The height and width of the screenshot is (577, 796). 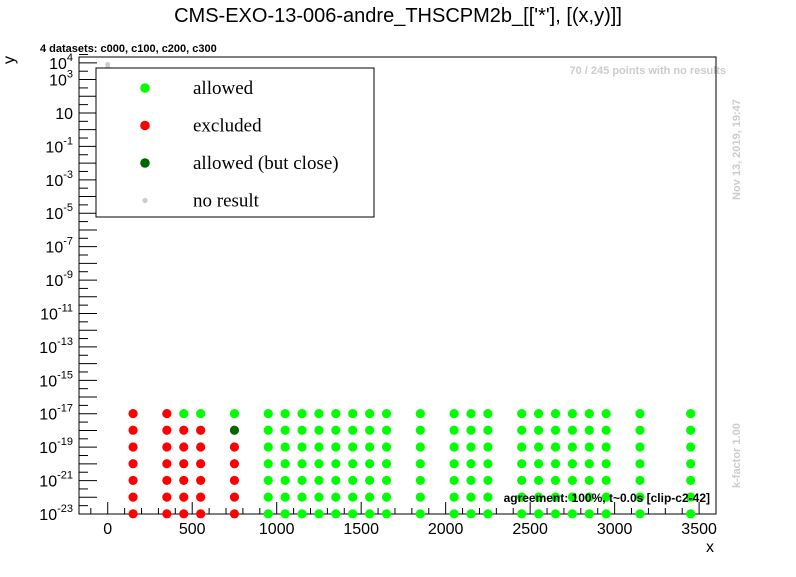 What do you see at coordinates (61, 79) in the screenshot?
I see `y-tick-label: 10³` at bounding box center [61, 79].